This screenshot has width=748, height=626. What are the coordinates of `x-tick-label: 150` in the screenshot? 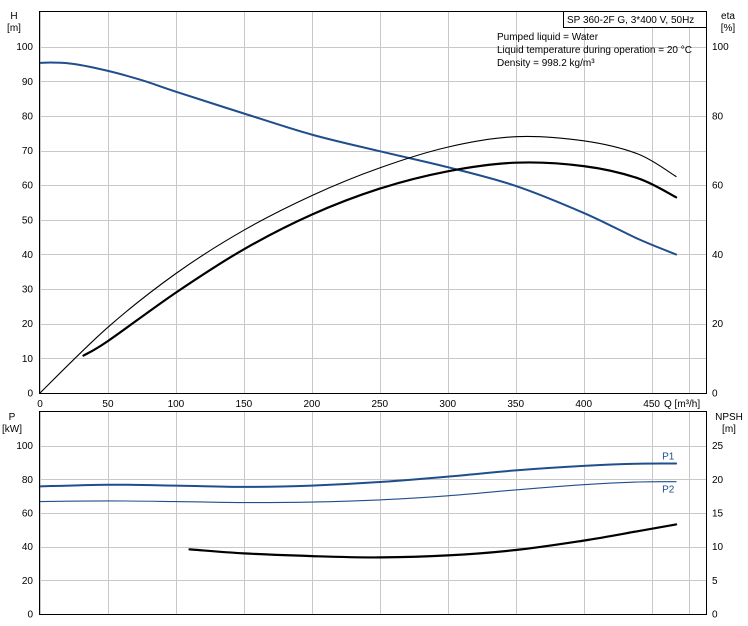 It's located at (244, 404).